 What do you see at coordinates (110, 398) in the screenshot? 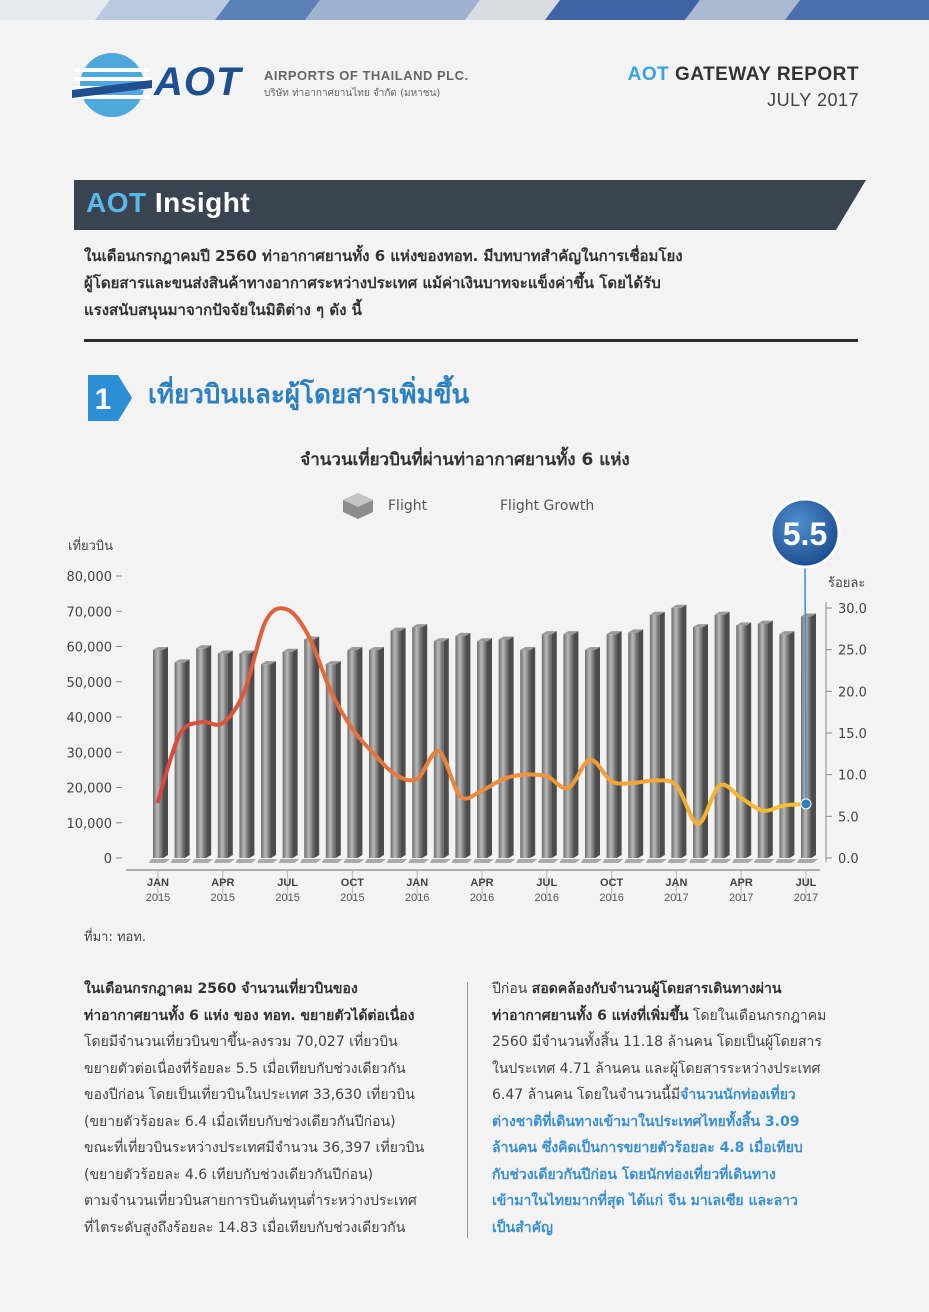
I see `section-number-badge: 1` at bounding box center [110, 398].